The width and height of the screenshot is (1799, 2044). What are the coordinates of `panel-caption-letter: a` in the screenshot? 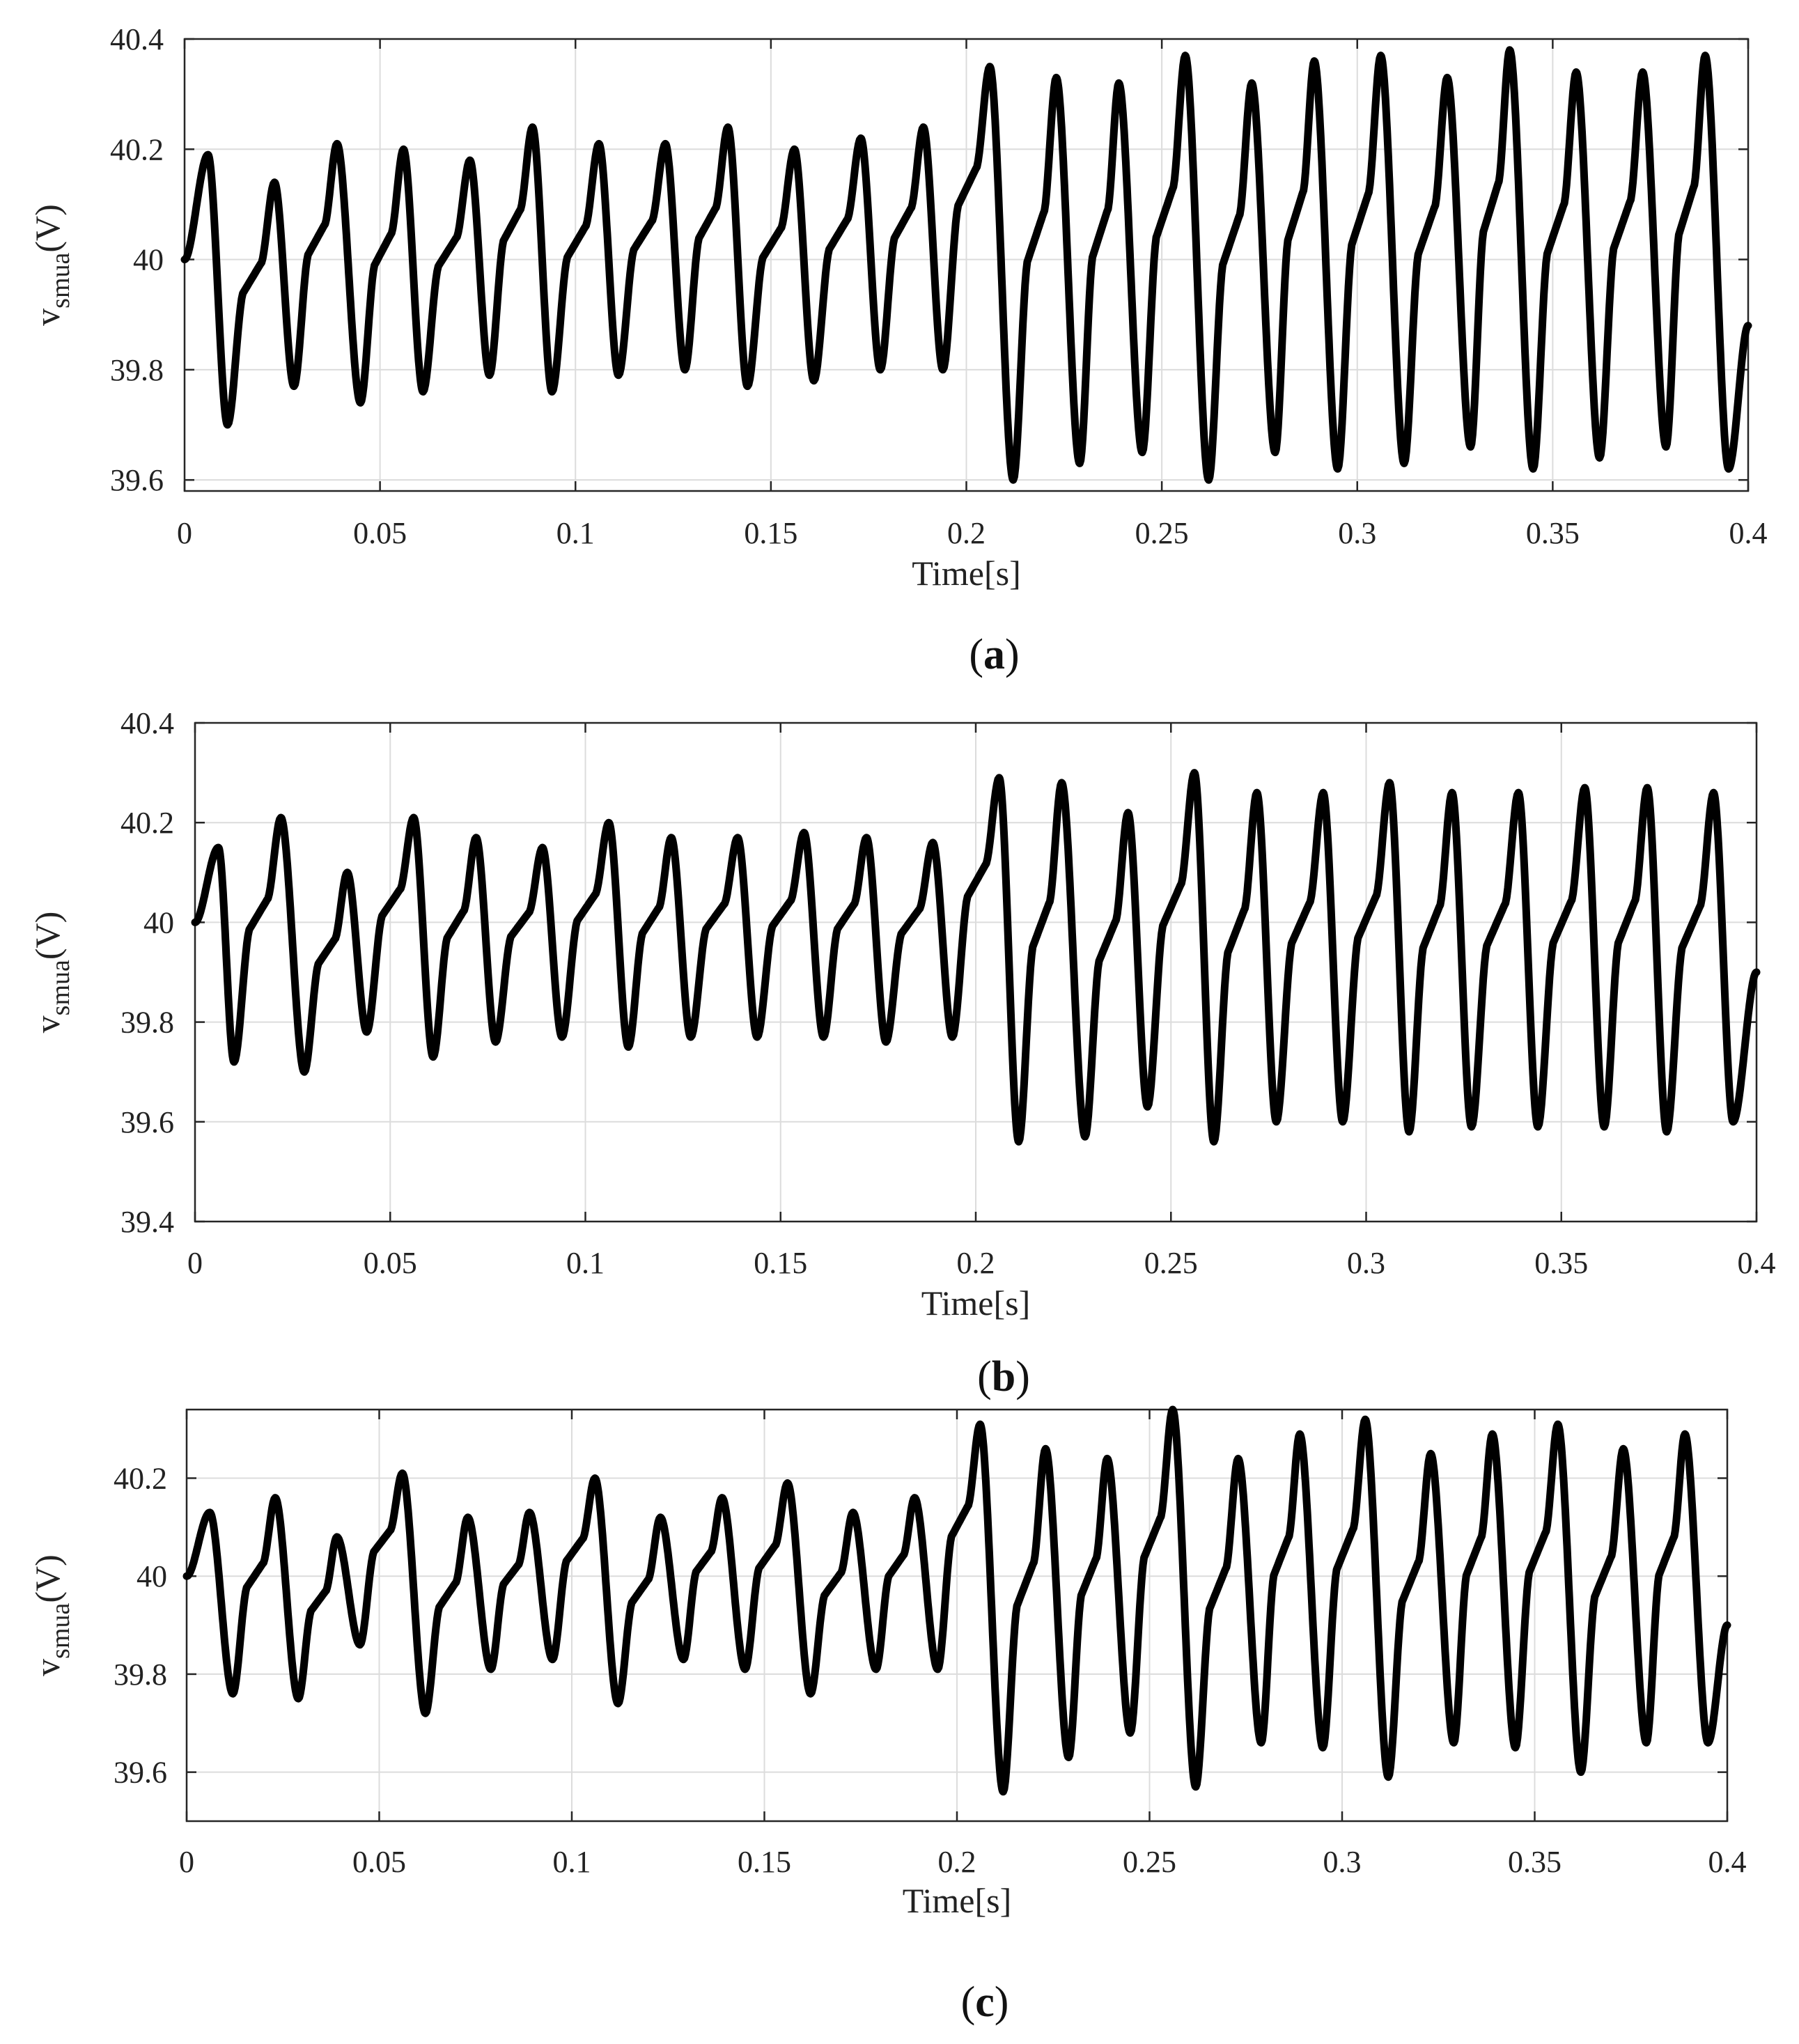 It's located at (994, 654).